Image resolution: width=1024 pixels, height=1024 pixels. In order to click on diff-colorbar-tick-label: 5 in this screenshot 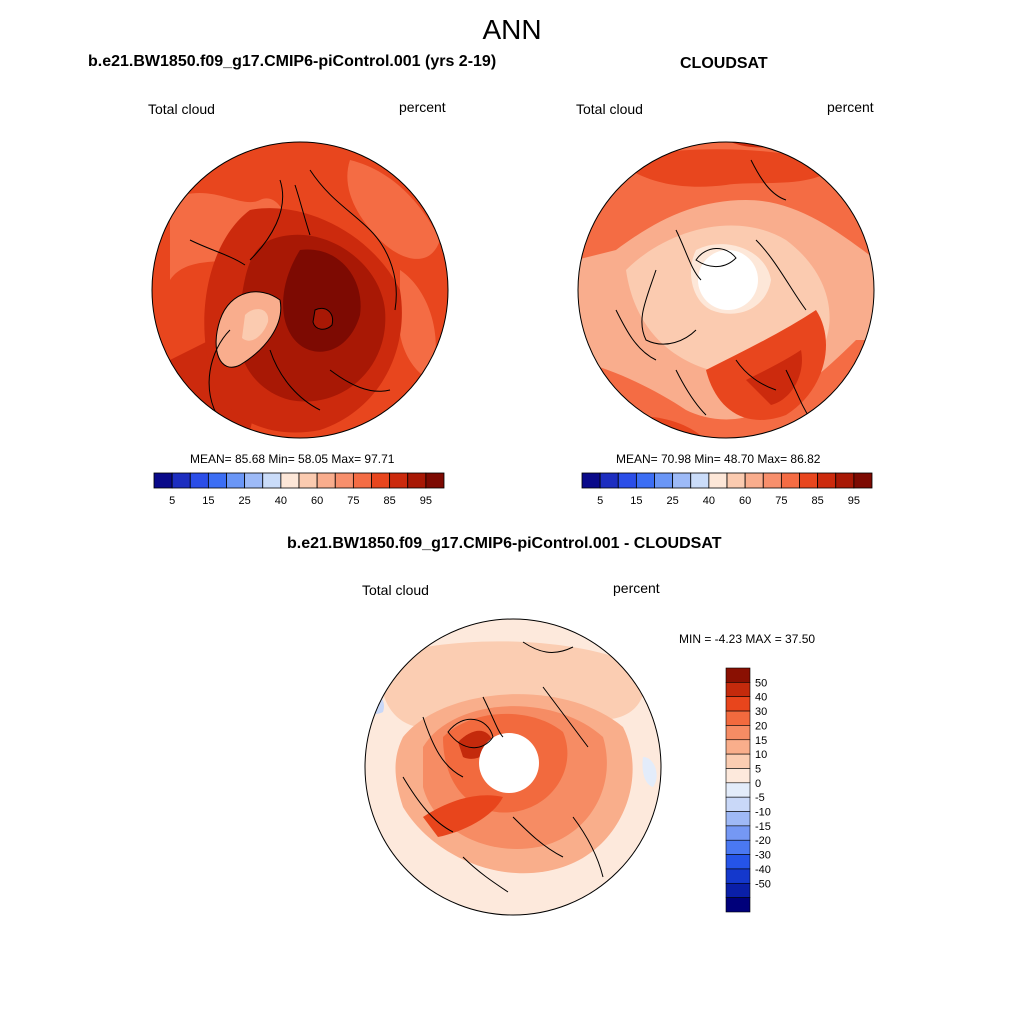, I will do `click(758, 769)`.